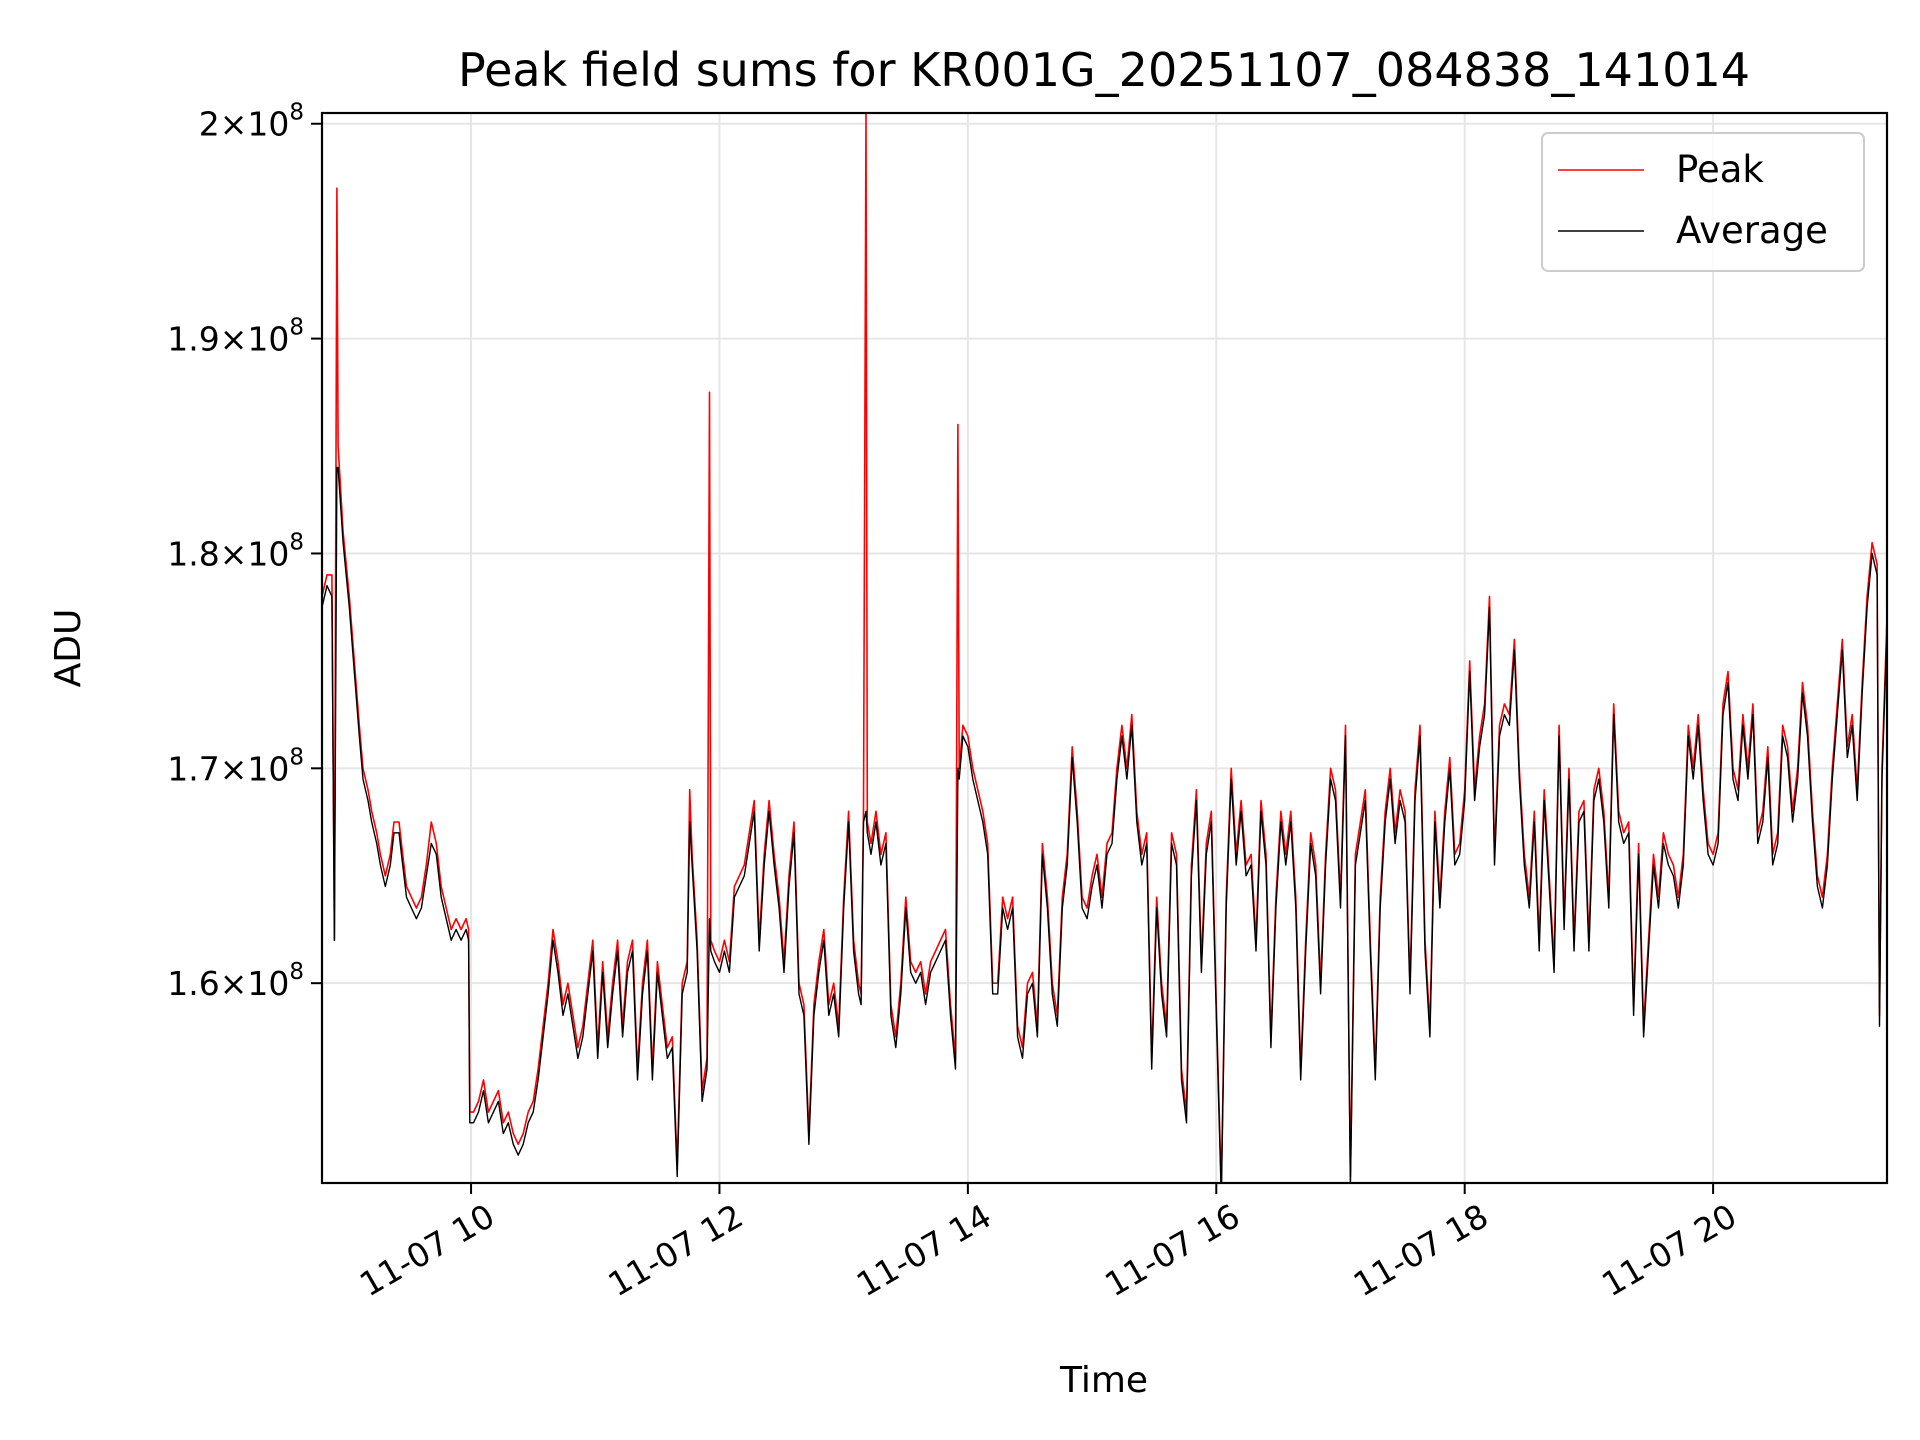 The width and height of the screenshot is (1920, 1440). Describe the element at coordinates (193, 768) in the screenshot. I see `y-tick-mantissa: 1.7` at that location.